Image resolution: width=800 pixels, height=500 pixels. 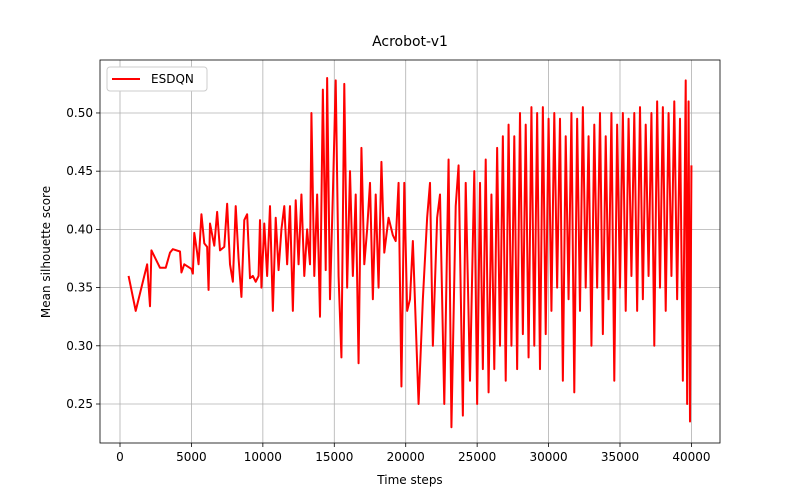 I want to click on y-tick-label: 0.25, so click(x=79, y=404).